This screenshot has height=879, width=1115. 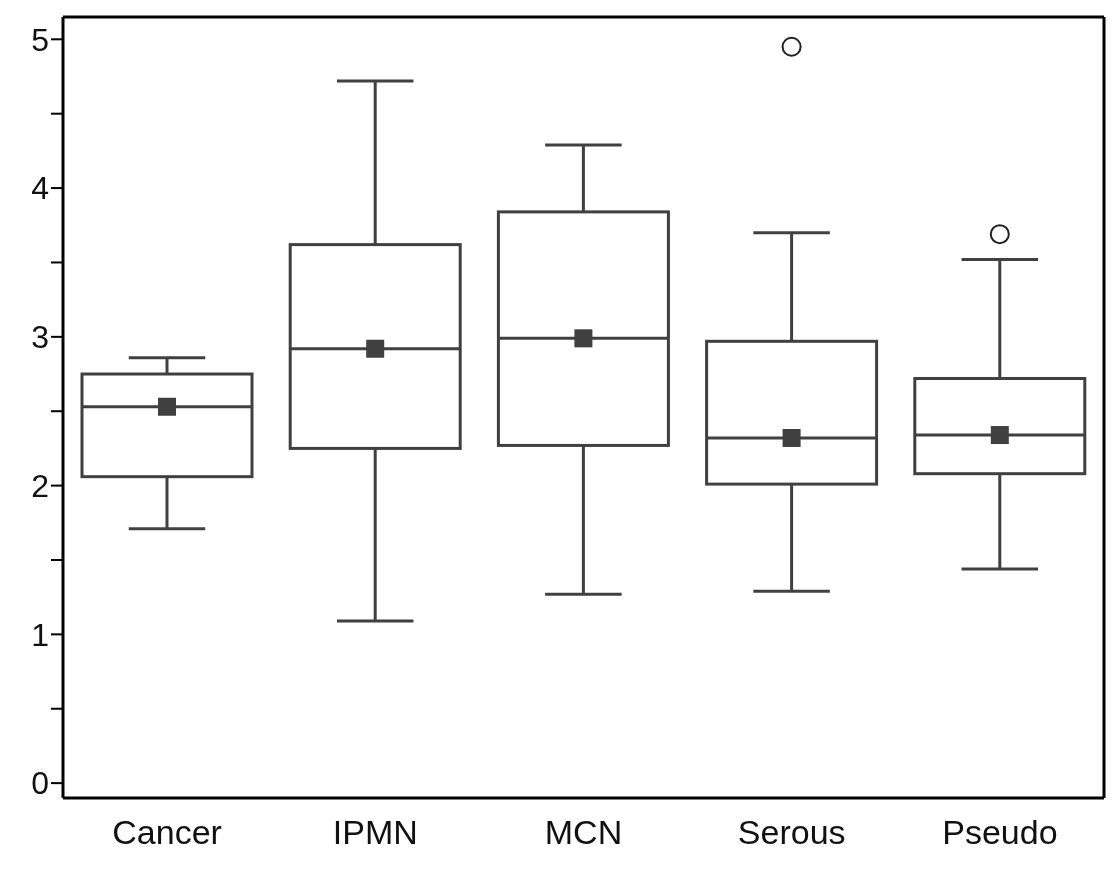 I want to click on x-tick-label: Serous, so click(x=791, y=832).